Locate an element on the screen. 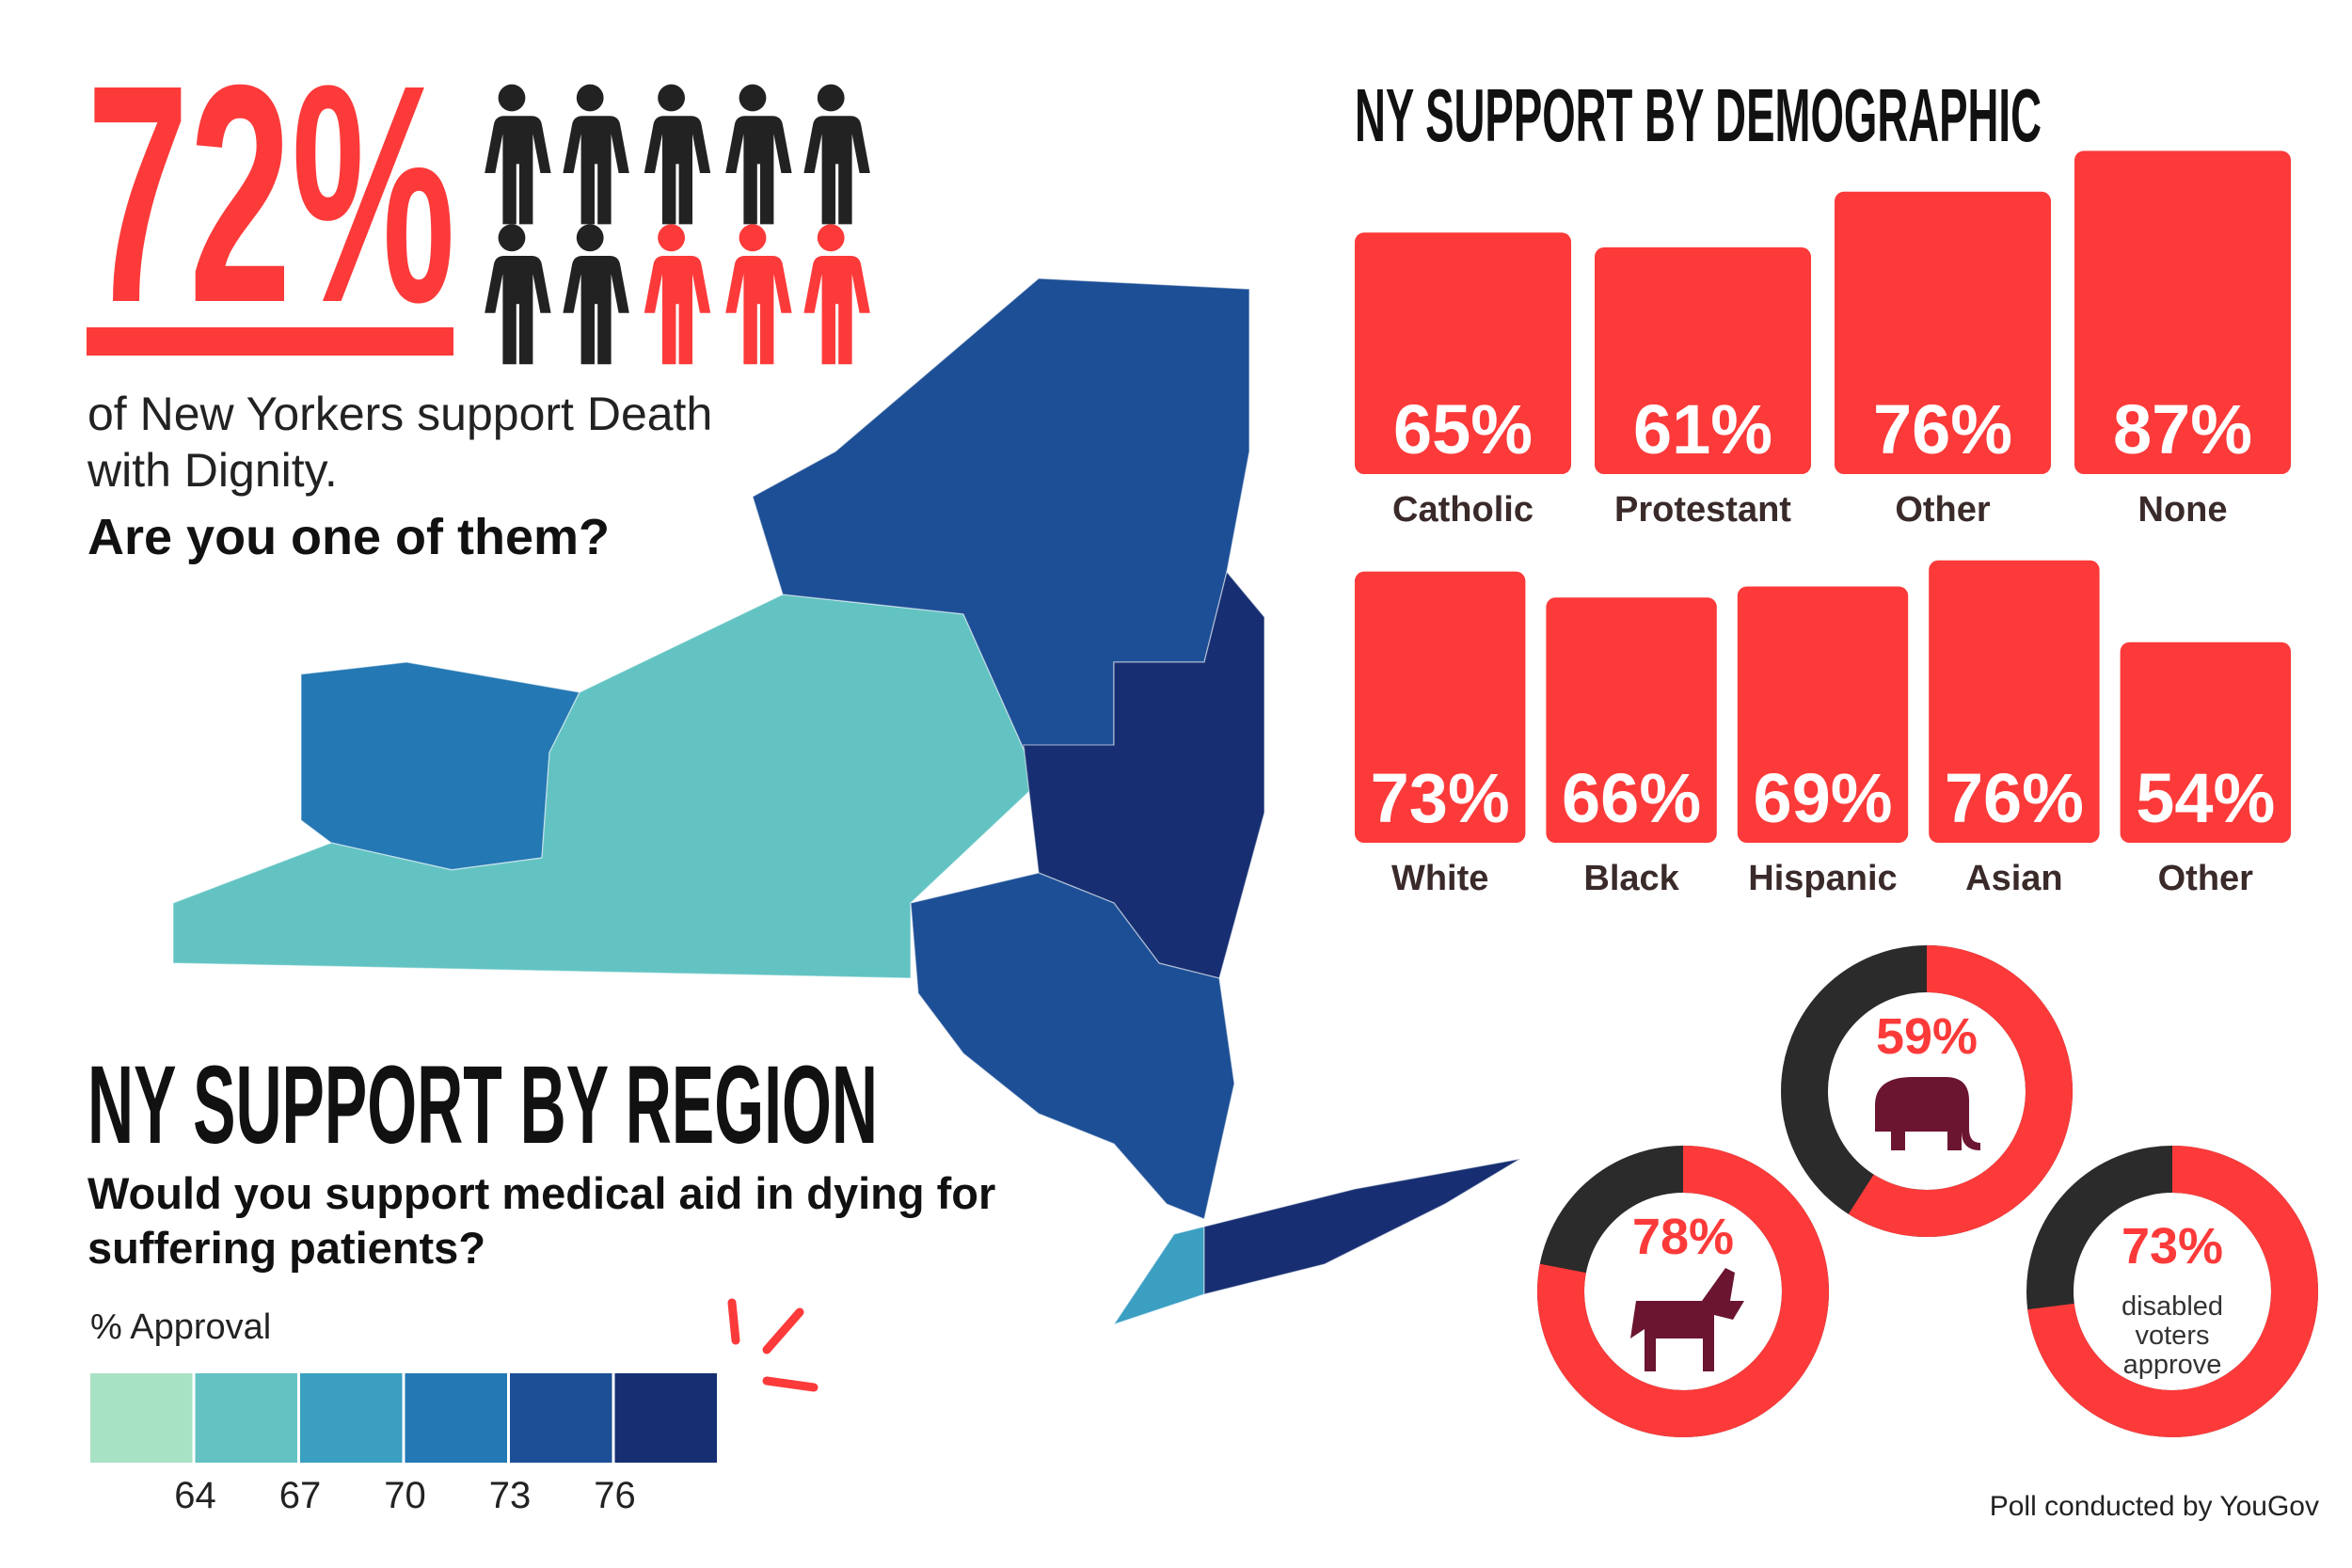  sparks is located at coordinates (772, 1345).